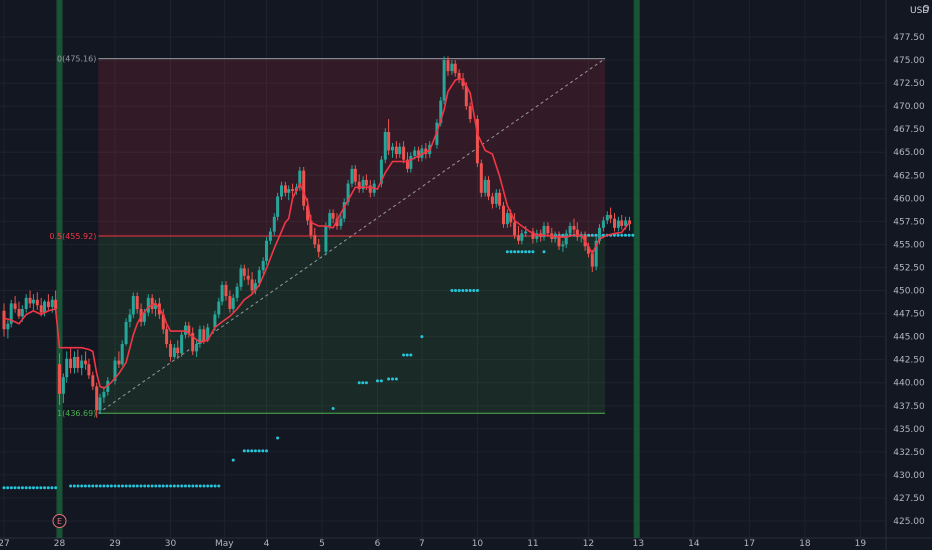  Describe the element at coordinates (909, 338) in the screenshot. I see `price-tick-label: 445.00` at that location.